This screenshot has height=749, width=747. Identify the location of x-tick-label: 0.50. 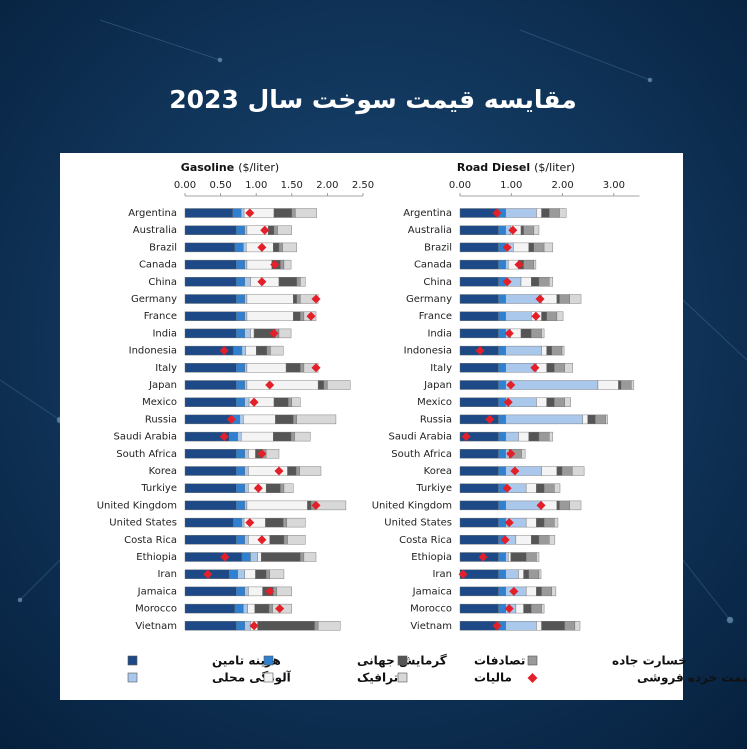
(220, 185).